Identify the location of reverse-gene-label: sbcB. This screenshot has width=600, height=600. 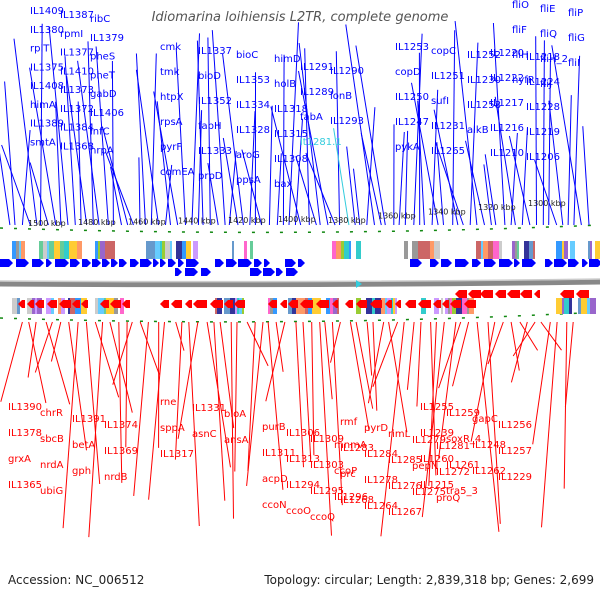
(52, 439).